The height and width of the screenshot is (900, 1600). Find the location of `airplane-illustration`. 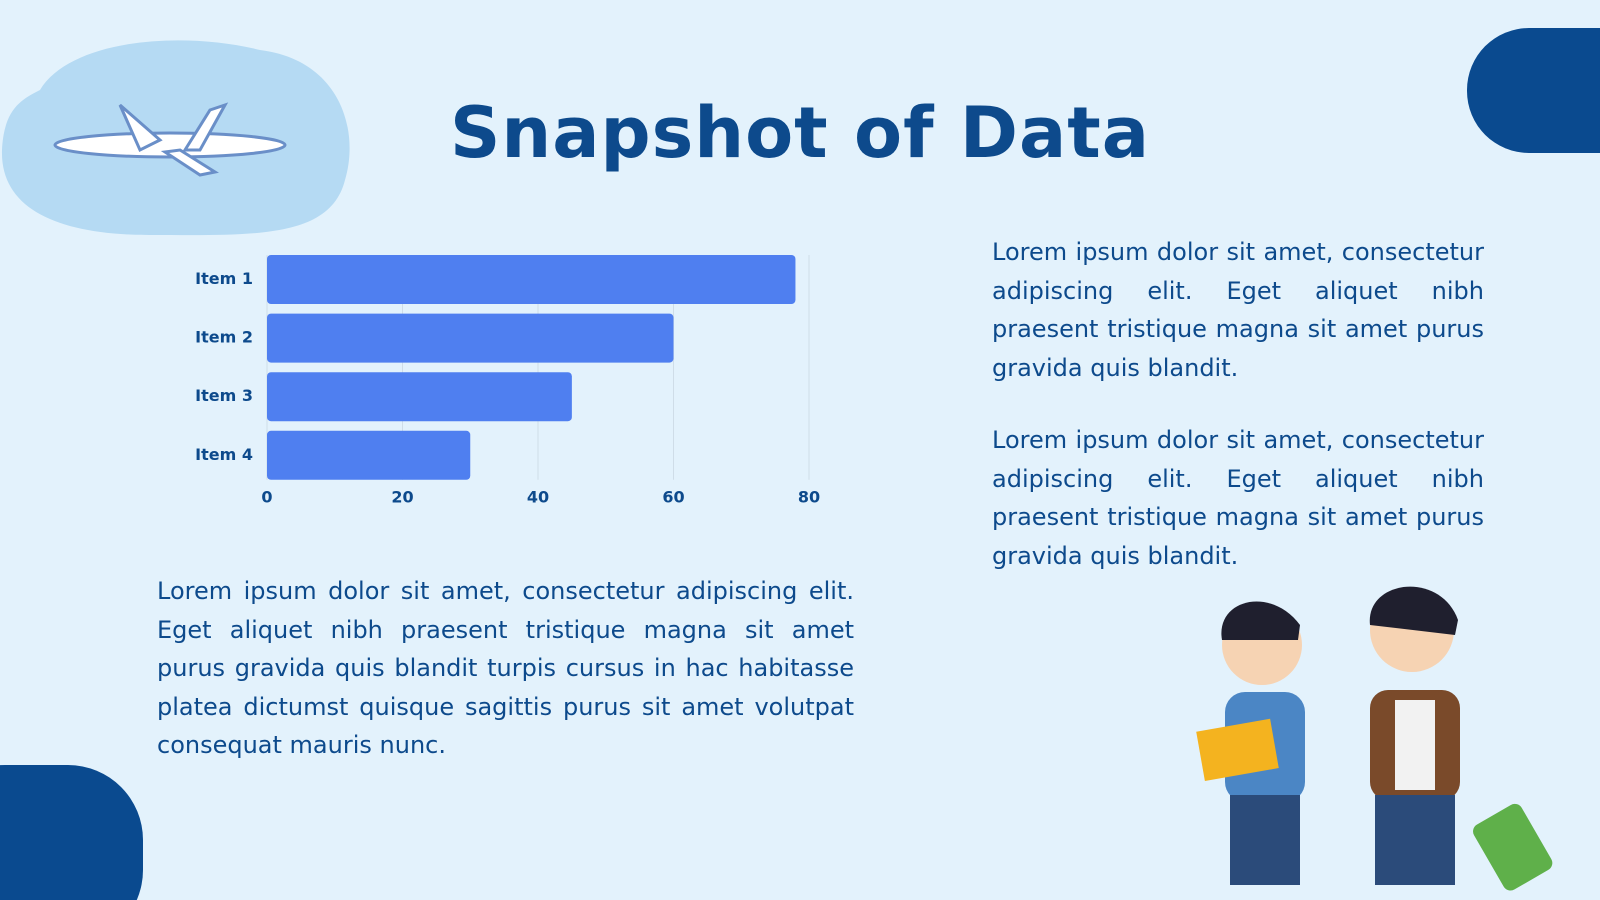

airplane-illustration is located at coordinates (170, 139).